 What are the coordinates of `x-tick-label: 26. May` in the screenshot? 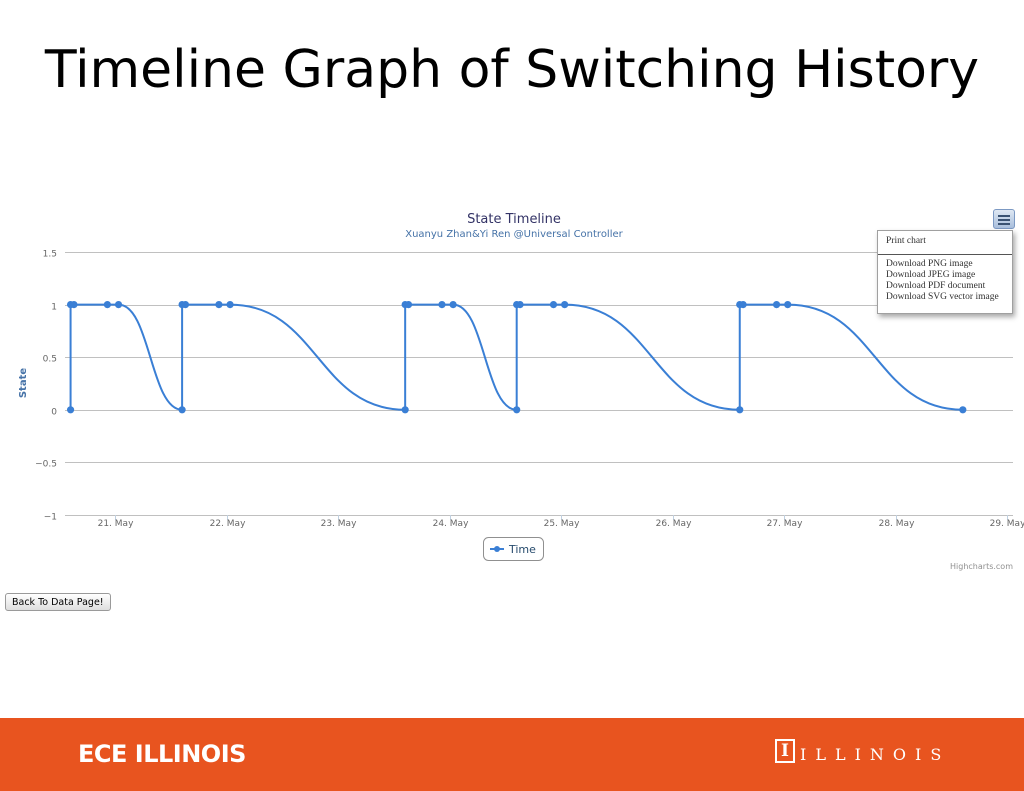 It's located at (674, 524).